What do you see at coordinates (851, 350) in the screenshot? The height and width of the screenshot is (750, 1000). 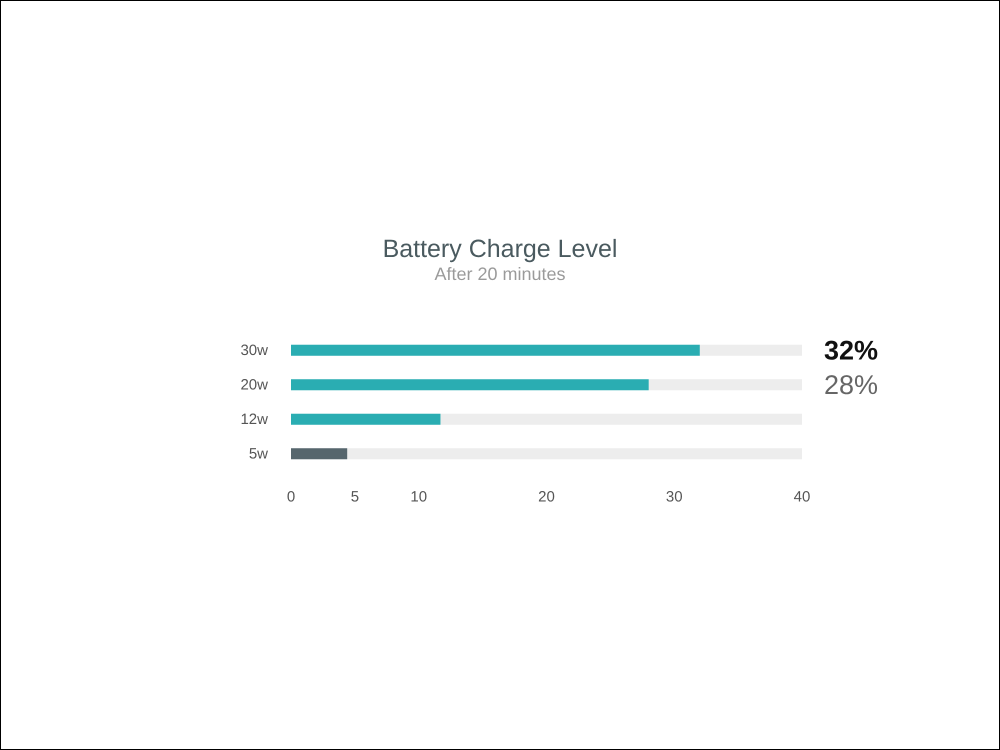 I see `data-label: 32%` at bounding box center [851, 350].